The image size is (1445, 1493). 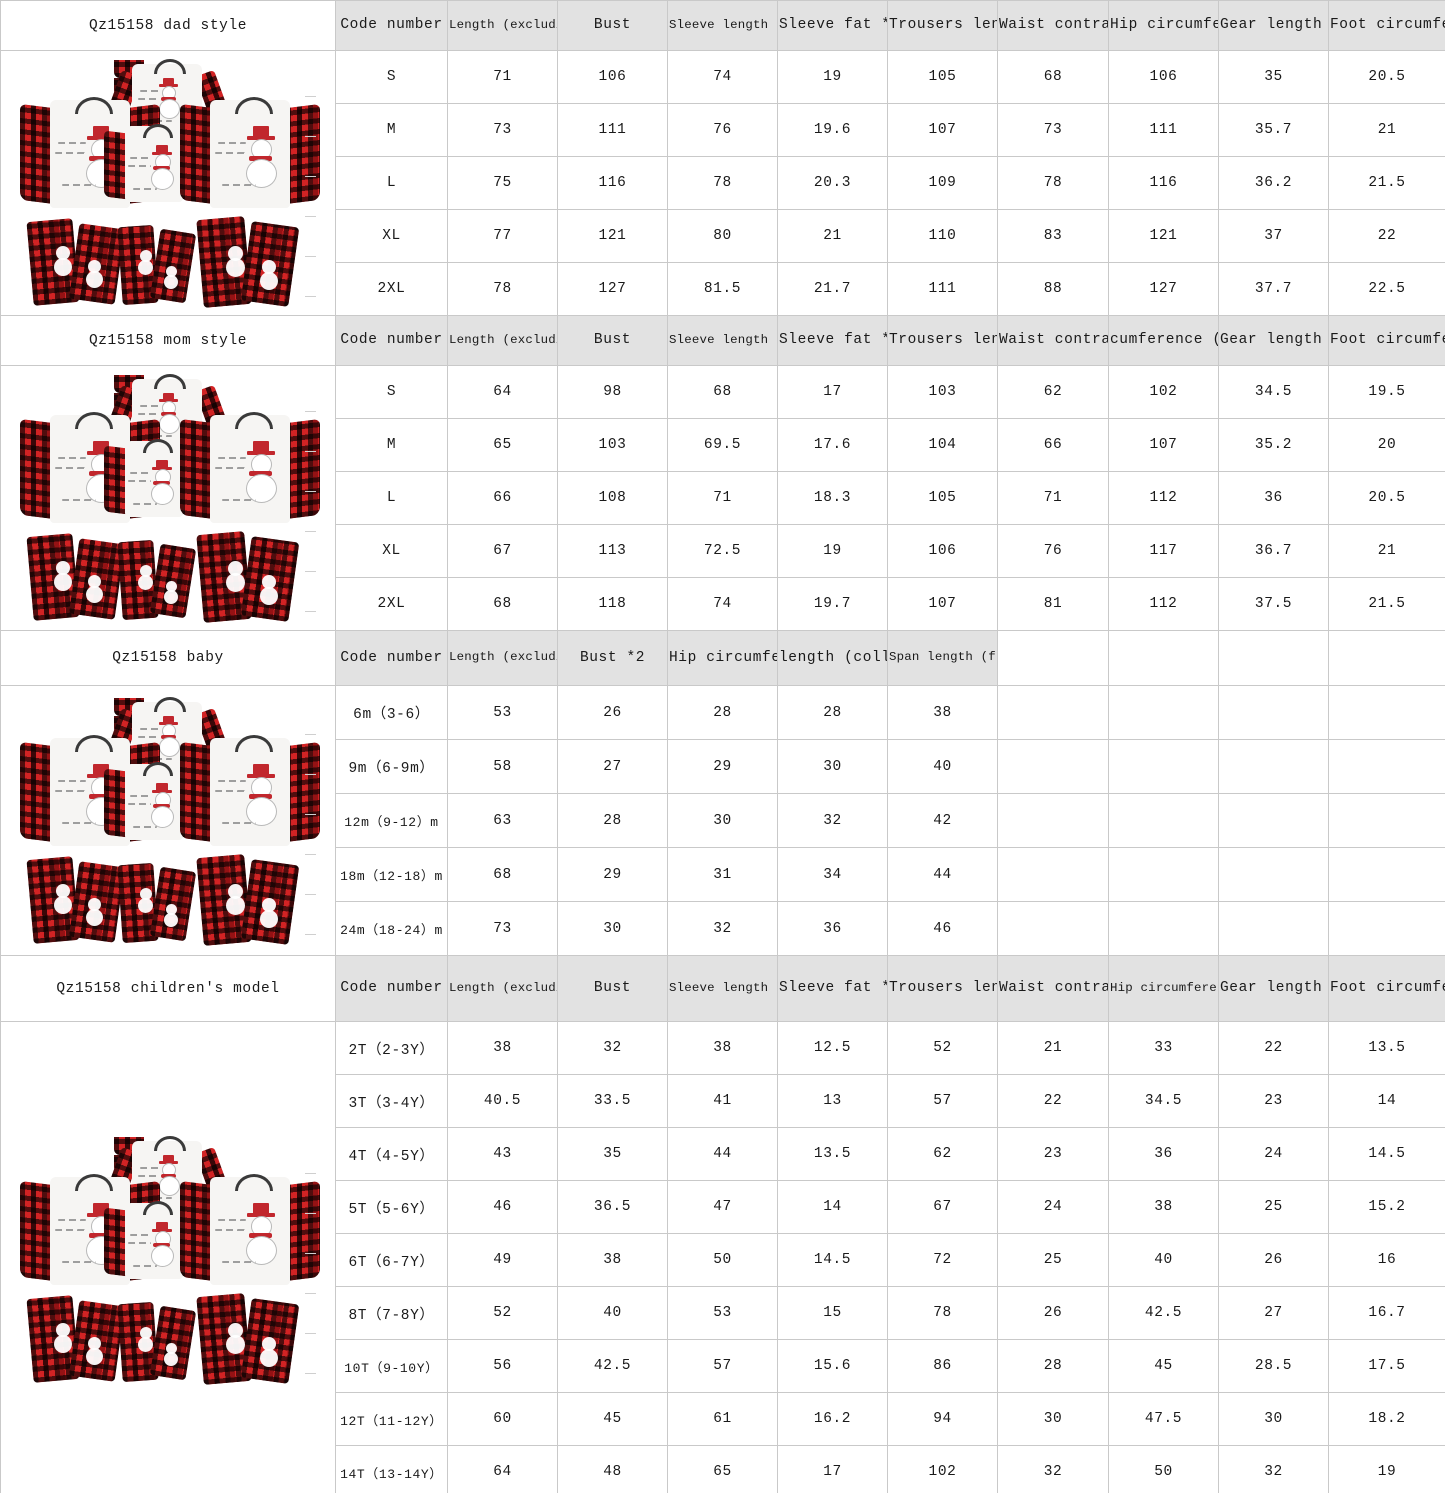 What do you see at coordinates (1386, 25) in the screenshot?
I see `column-header-9: Foot circumference *2` at bounding box center [1386, 25].